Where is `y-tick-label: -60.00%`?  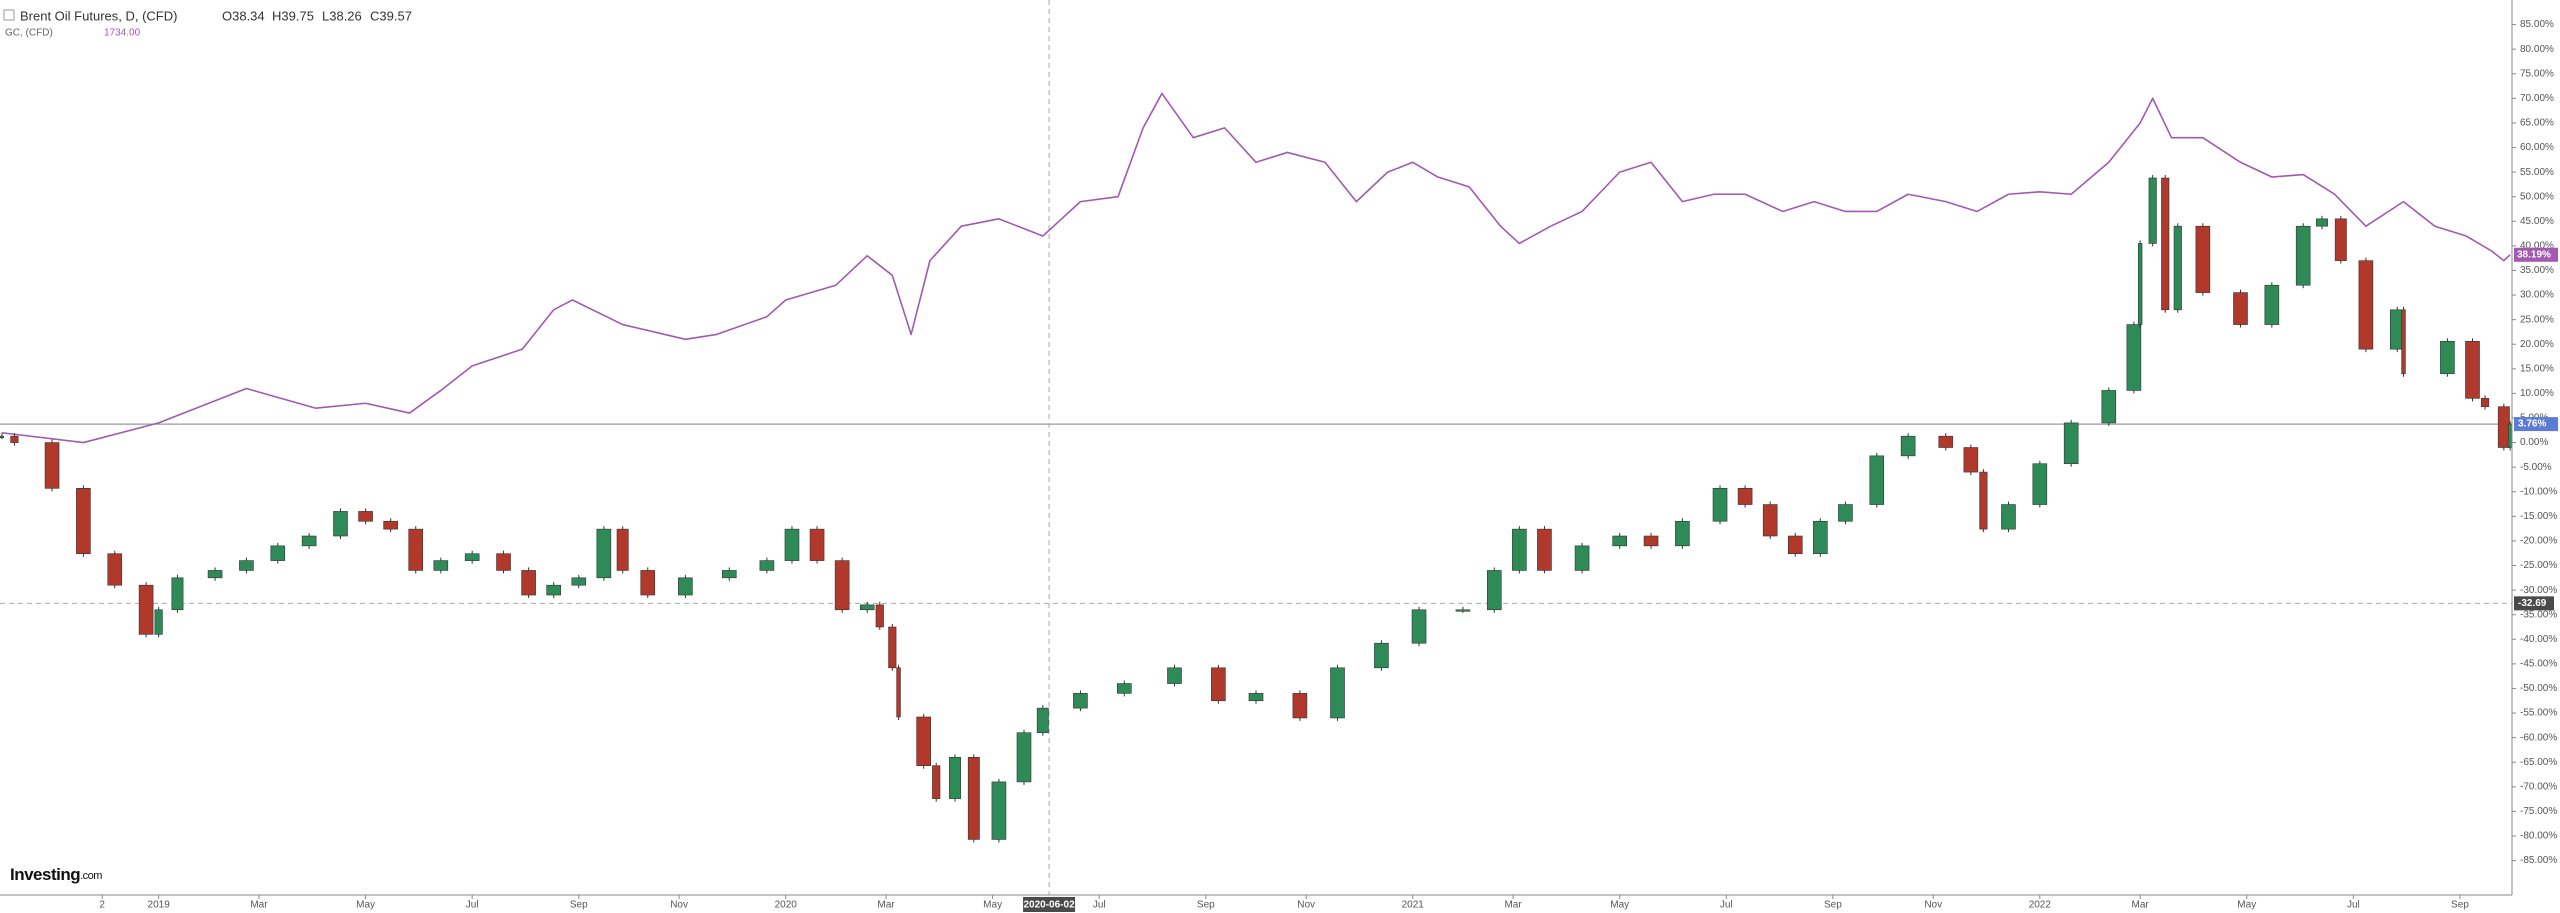
y-tick-label: -60.00% is located at coordinates (2538, 737).